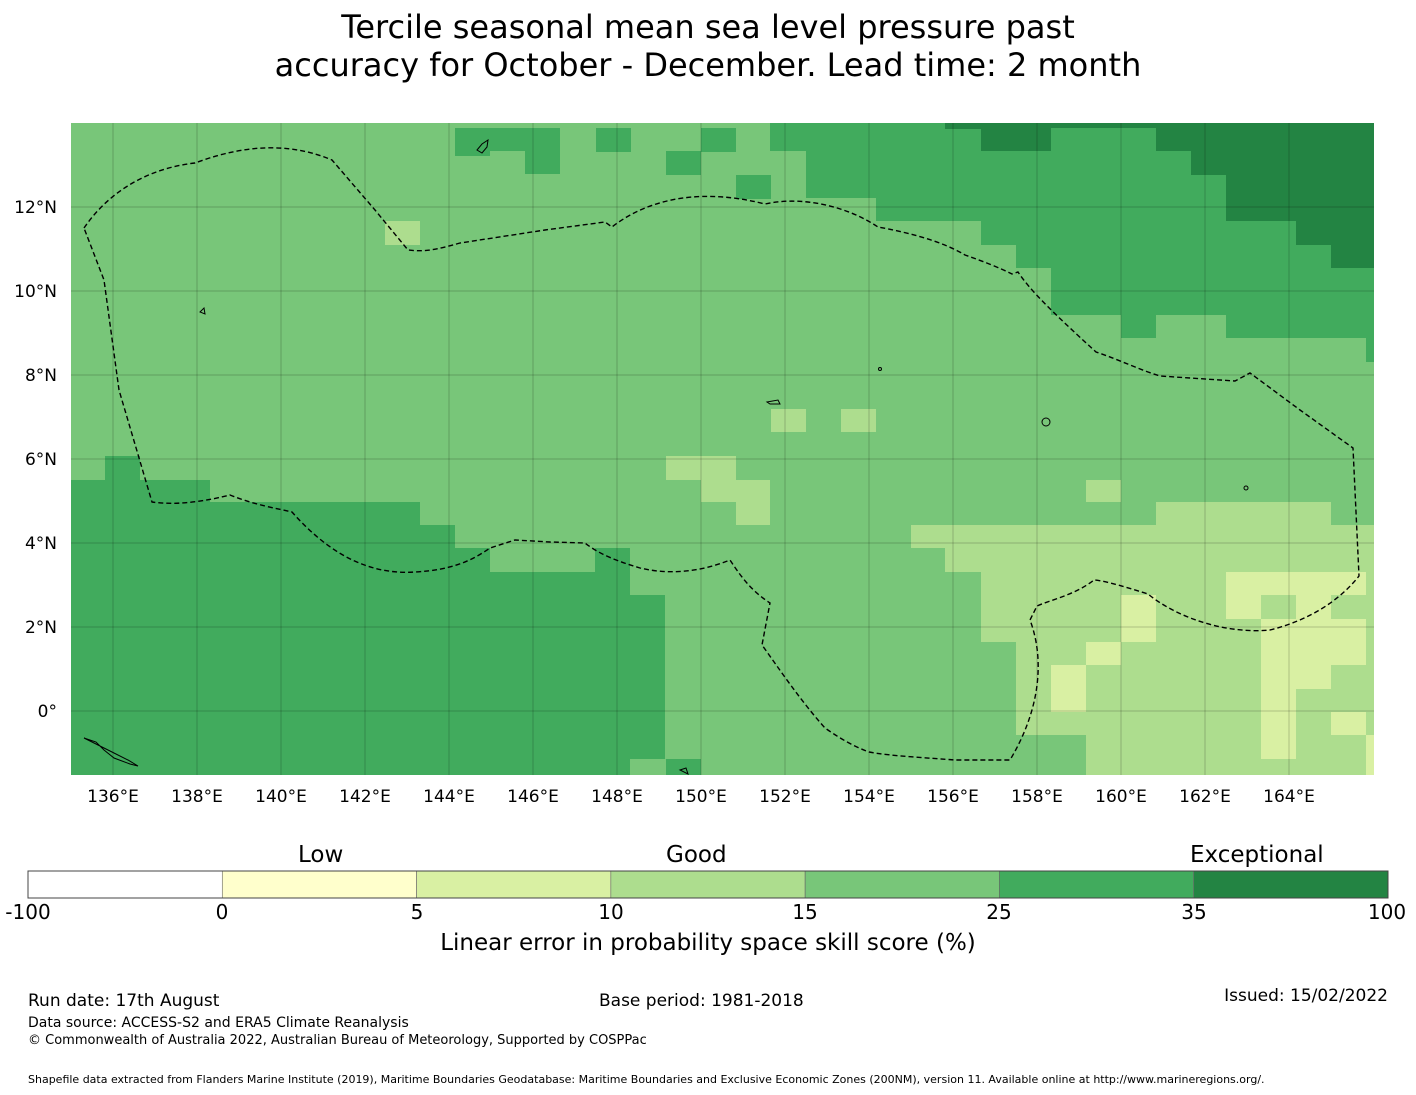 The height and width of the screenshot is (1095, 1416). I want to click on skill-region-north-east, so click(1072, 242).